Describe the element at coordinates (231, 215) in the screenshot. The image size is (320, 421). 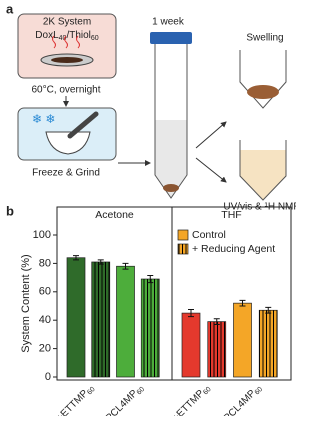
I see `facet-title: THF` at that location.